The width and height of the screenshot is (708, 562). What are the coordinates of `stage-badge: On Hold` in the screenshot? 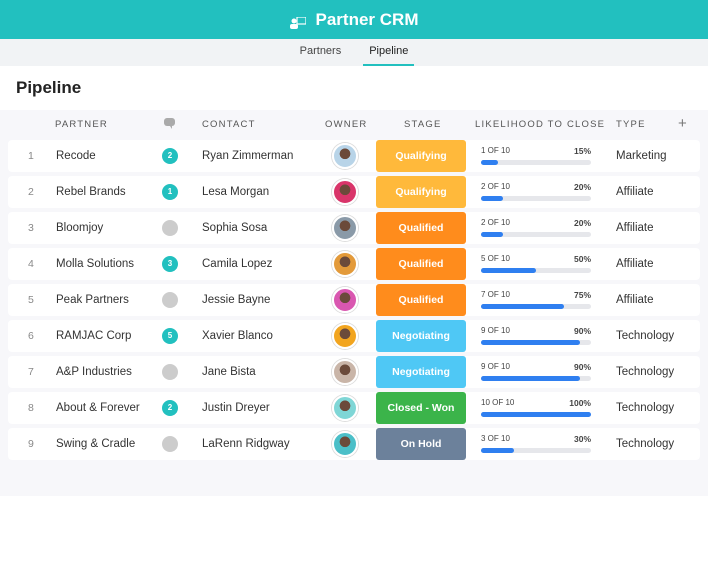 It's located at (421, 444).